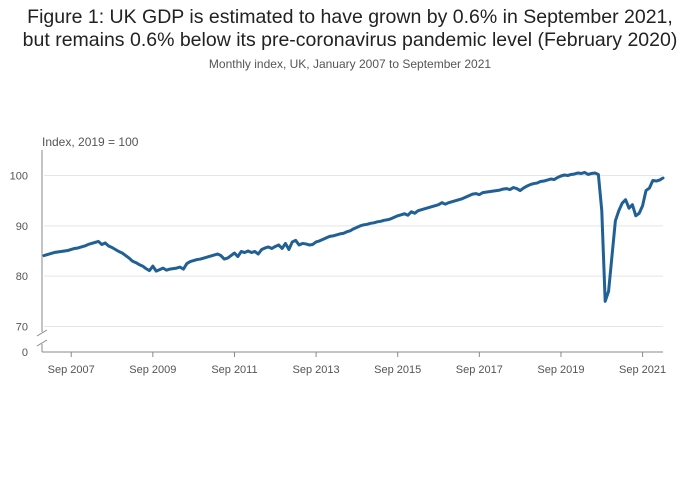 Image resolution: width=700 pixels, height=502 pixels. I want to click on x-tick-label: Sep 2017, so click(479, 370).